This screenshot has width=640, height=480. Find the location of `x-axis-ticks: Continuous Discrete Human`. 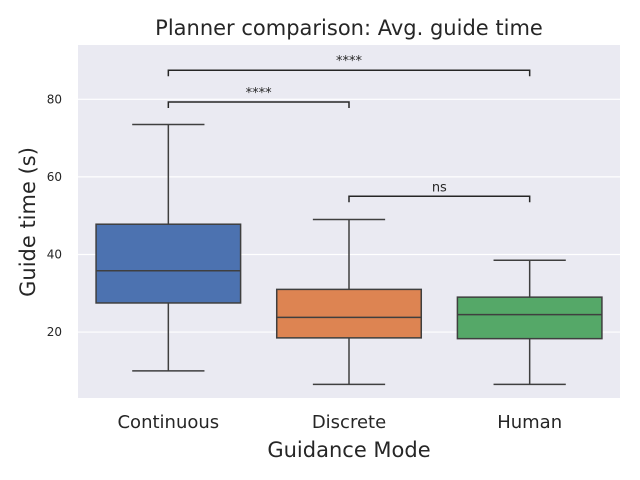

x-axis-ticks: Continuous Discrete Human is located at coordinates (339, 422).